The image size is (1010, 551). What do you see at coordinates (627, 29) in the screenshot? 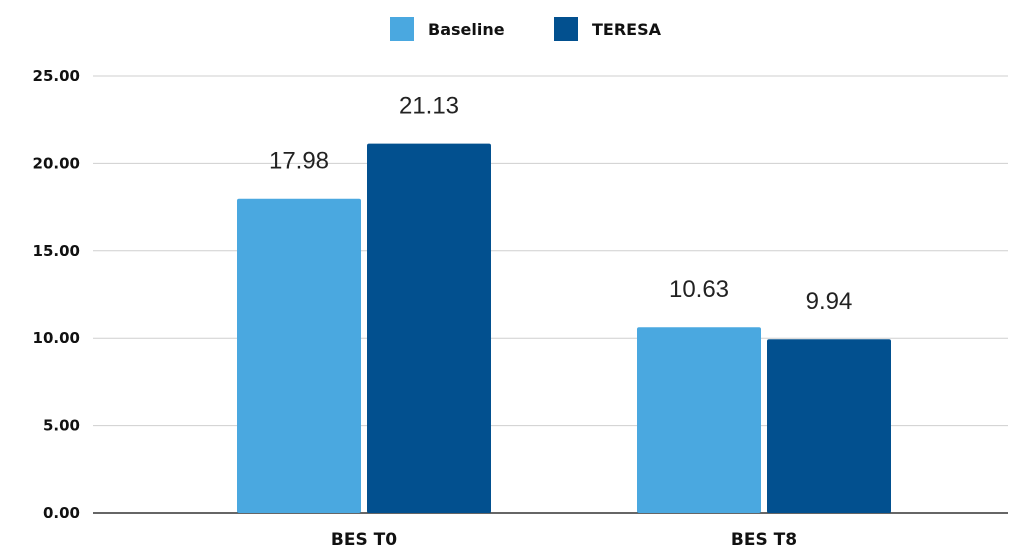
I see `legend-label: TERESA` at bounding box center [627, 29].